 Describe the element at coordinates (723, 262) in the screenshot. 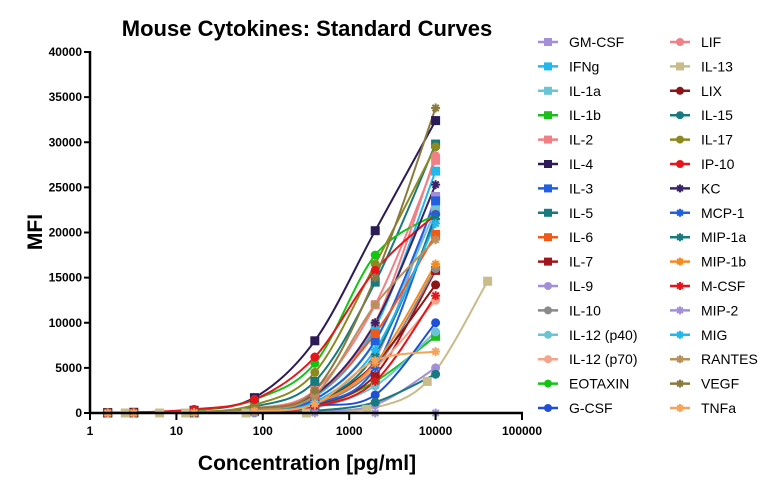

I see `legend-label: MIP-1b` at that location.